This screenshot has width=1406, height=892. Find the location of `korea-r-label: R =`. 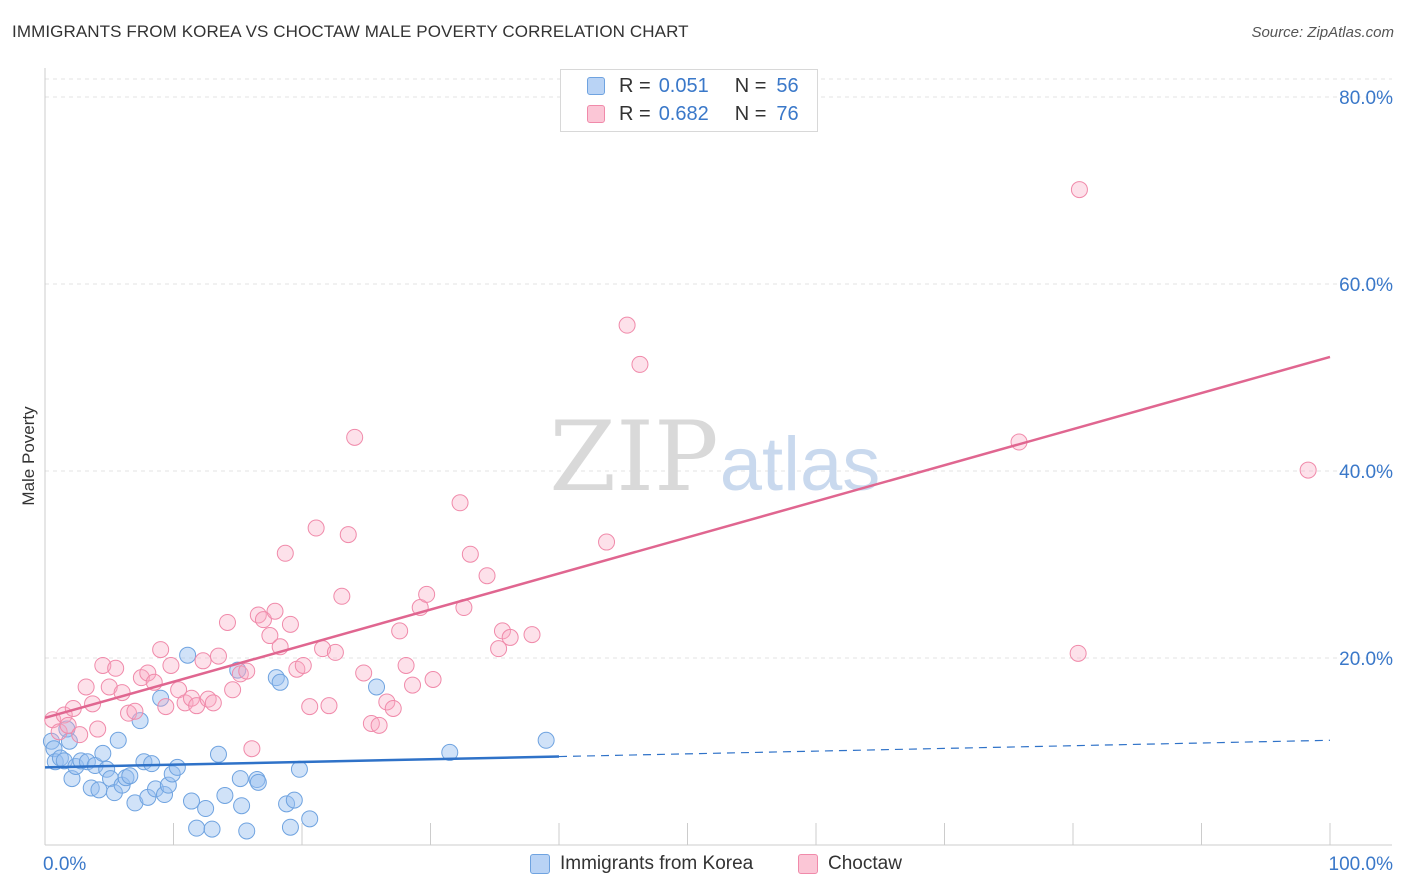

korea-r-label: R = is located at coordinates (635, 85).